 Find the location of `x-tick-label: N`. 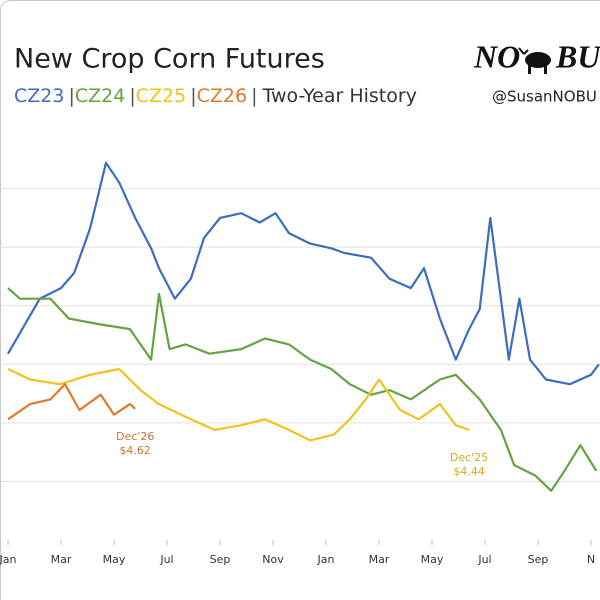

x-tick-label: N is located at coordinates (591, 559).